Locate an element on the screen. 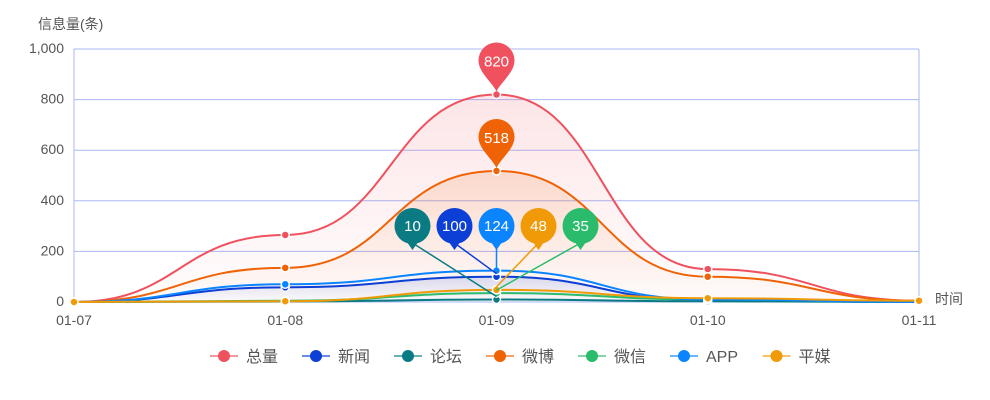 The height and width of the screenshot is (400, 990). max-pin-微博 is located at coordinates (496, 143).